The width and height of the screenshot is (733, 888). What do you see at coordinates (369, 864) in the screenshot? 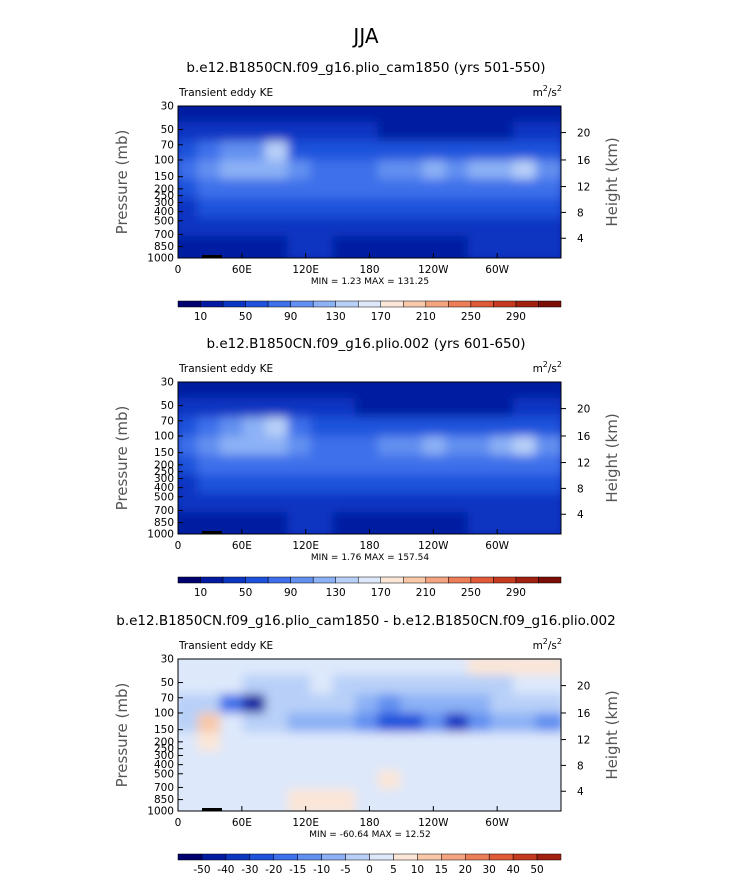
I see `colorbar: -50 -40 -30 -20 -15 -10 -5 0 5 10 15 20 30 40 50` at bounding box center [369, 864].